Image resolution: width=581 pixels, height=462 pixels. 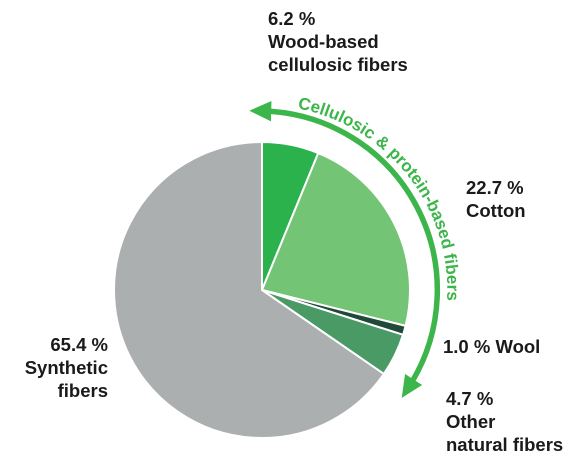 I want to click on value-label-cotton: 22.7 %, so click(x=495, y=187).